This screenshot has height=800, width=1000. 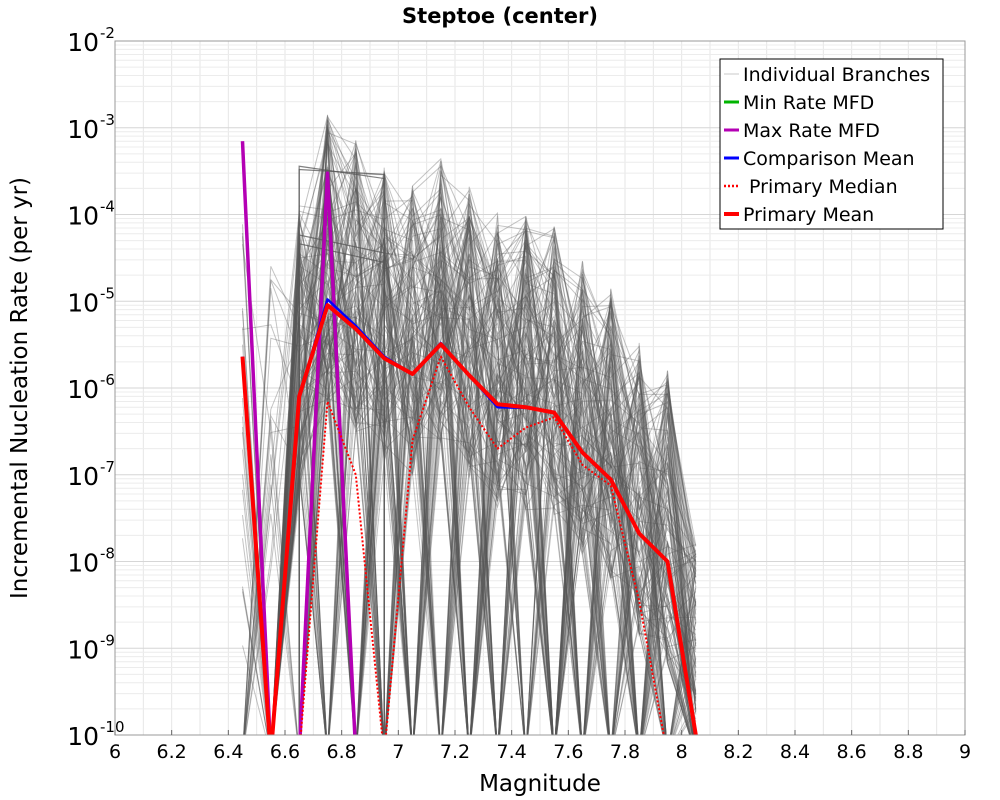 I want to click on x-tick-label: 6.8, so click(x=342, y=752).